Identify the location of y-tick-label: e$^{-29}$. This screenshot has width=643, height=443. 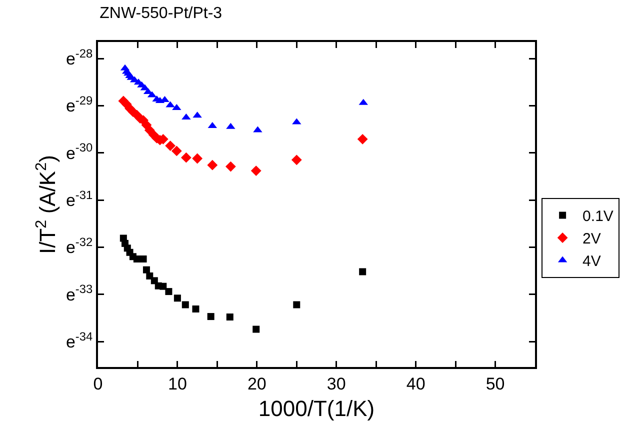
(79, 104).